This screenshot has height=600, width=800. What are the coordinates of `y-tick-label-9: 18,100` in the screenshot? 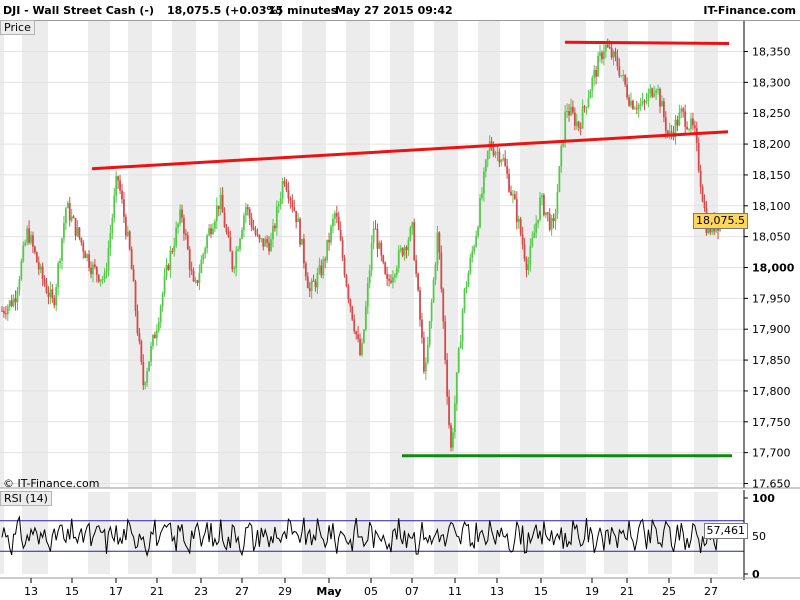 It's located at (771, 206).